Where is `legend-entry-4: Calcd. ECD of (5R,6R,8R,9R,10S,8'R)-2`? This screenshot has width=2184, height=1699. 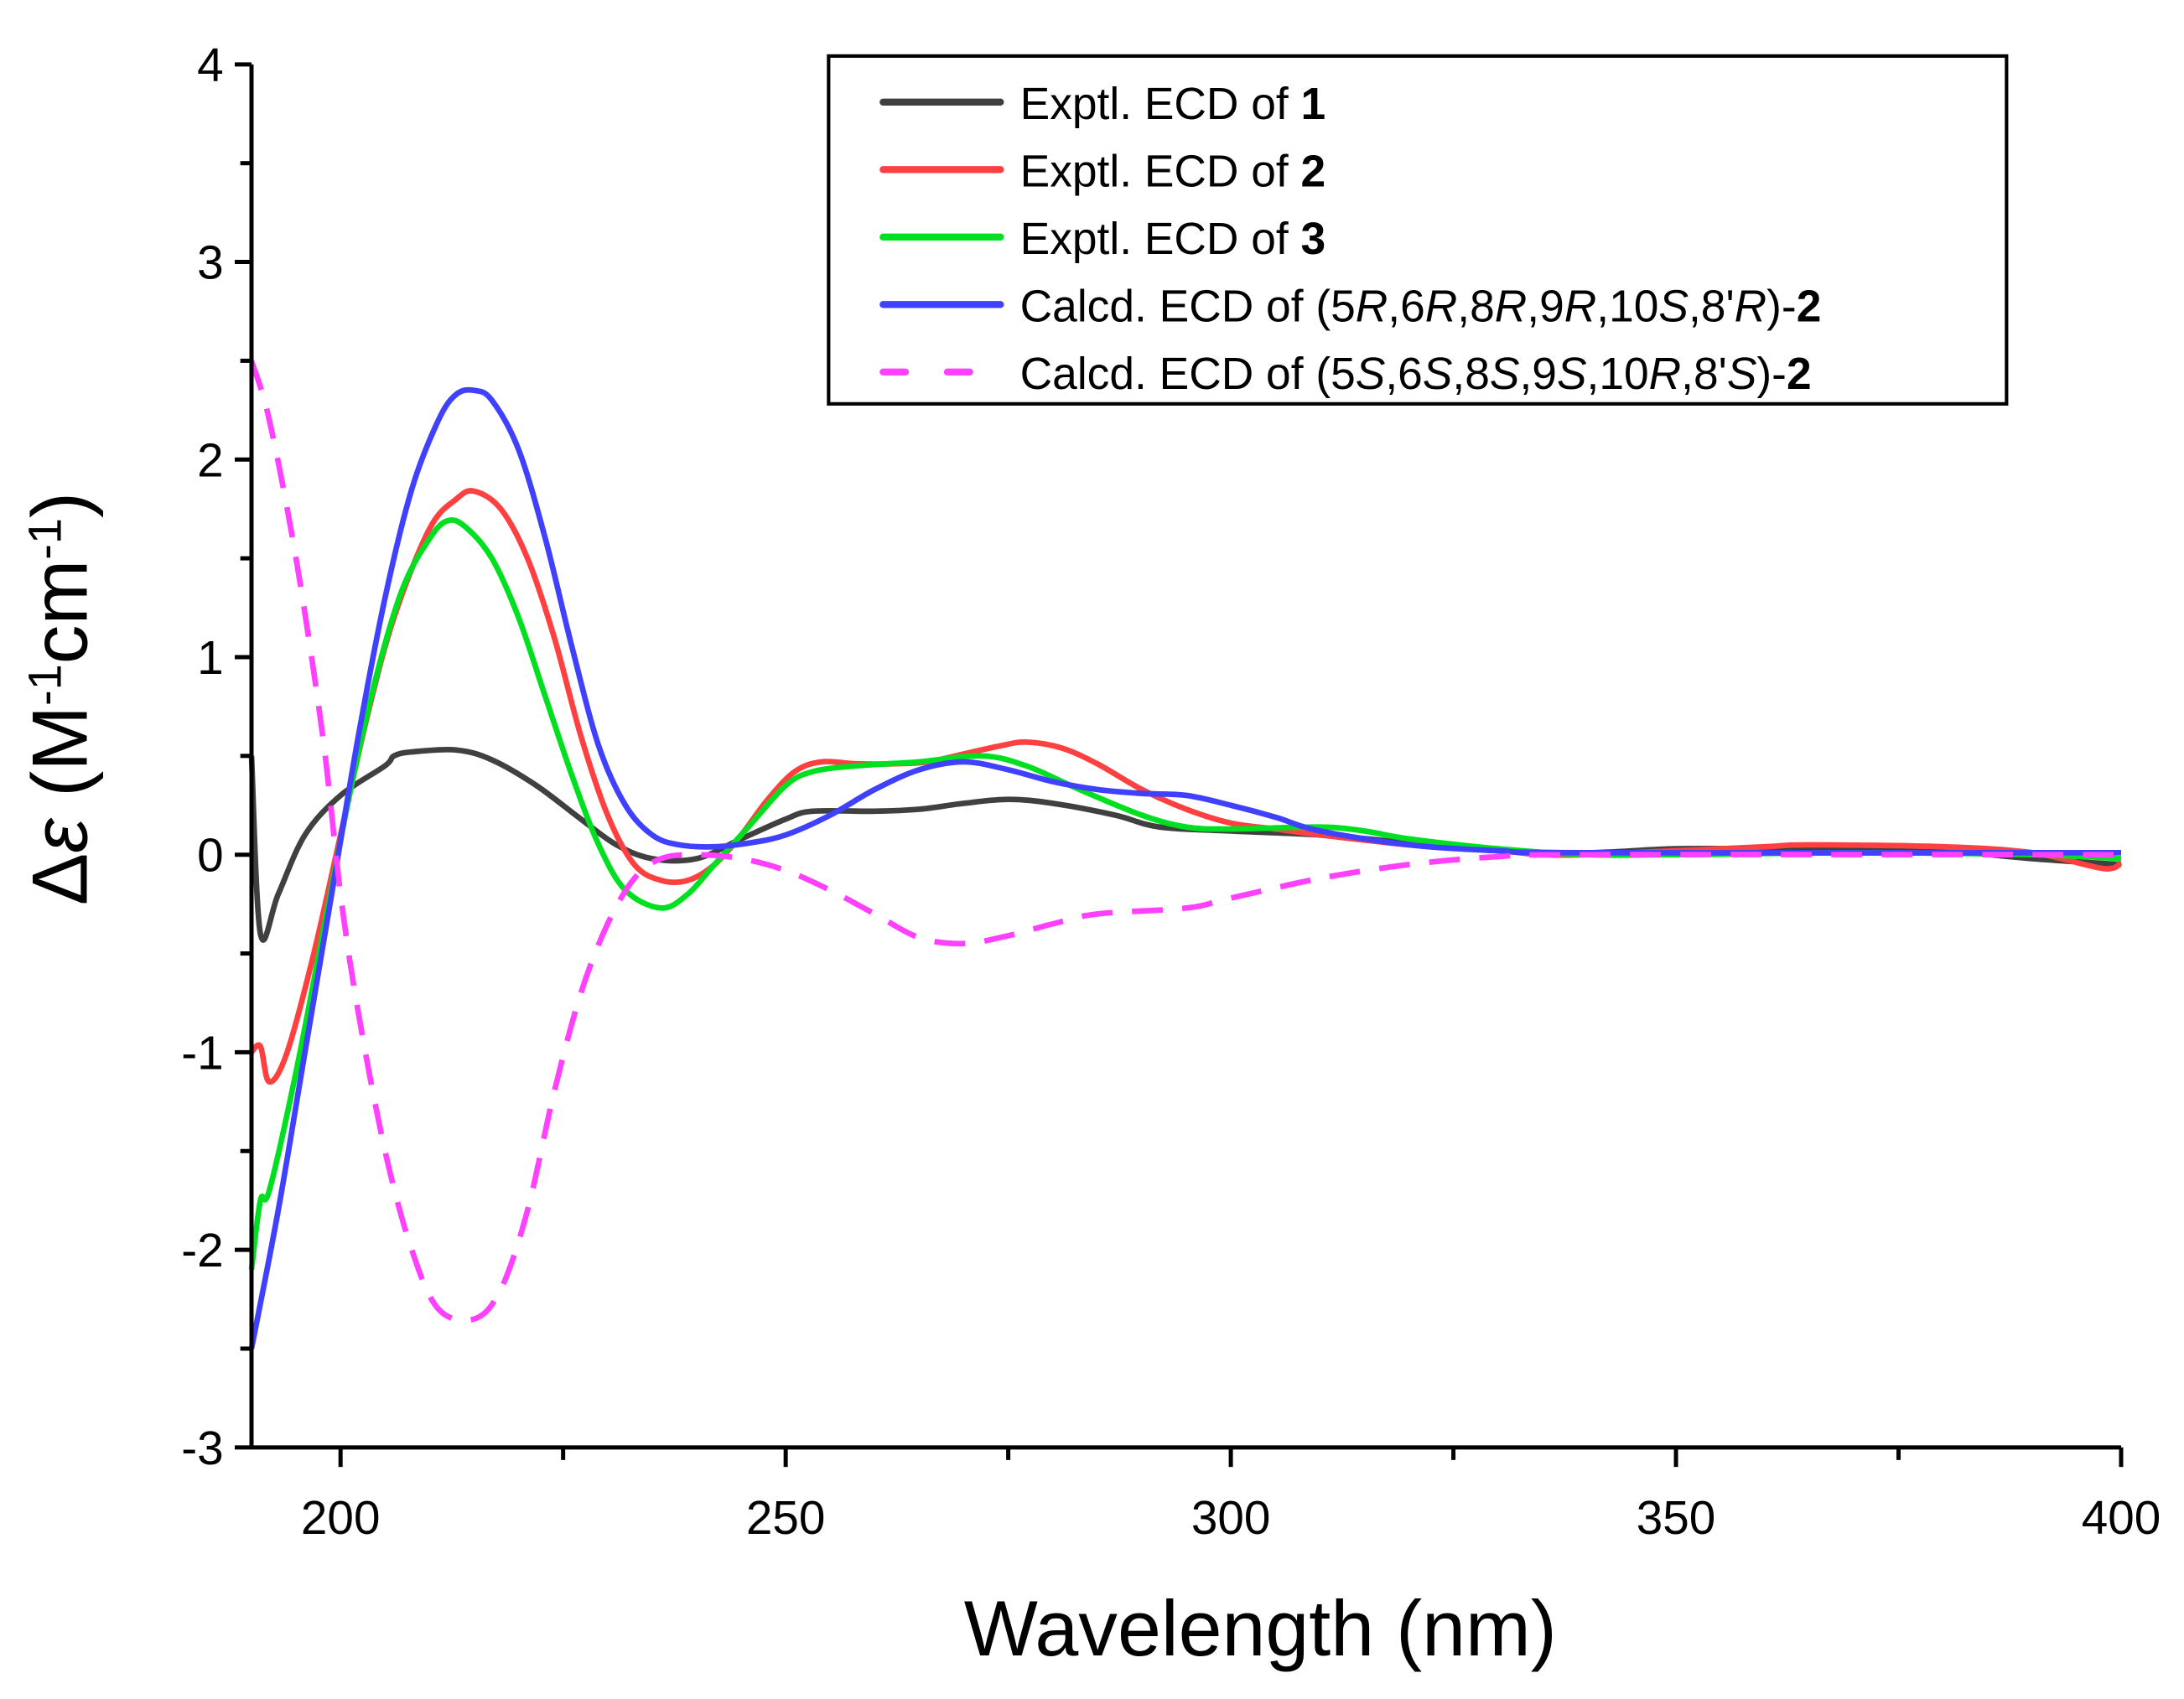
legend-entry-4: Calcd. ECD of (5R,6R,8R,9R,10S,8'R)-2 is located at coordinates (1421, 306).